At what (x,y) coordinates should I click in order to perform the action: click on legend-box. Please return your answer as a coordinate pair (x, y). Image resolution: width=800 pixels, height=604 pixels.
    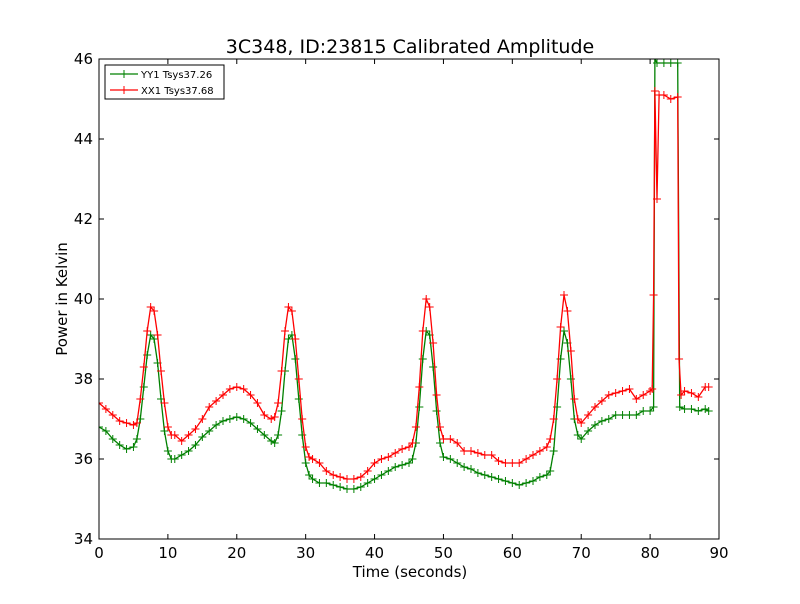
    Looking at the image, I should click on (164, 82).